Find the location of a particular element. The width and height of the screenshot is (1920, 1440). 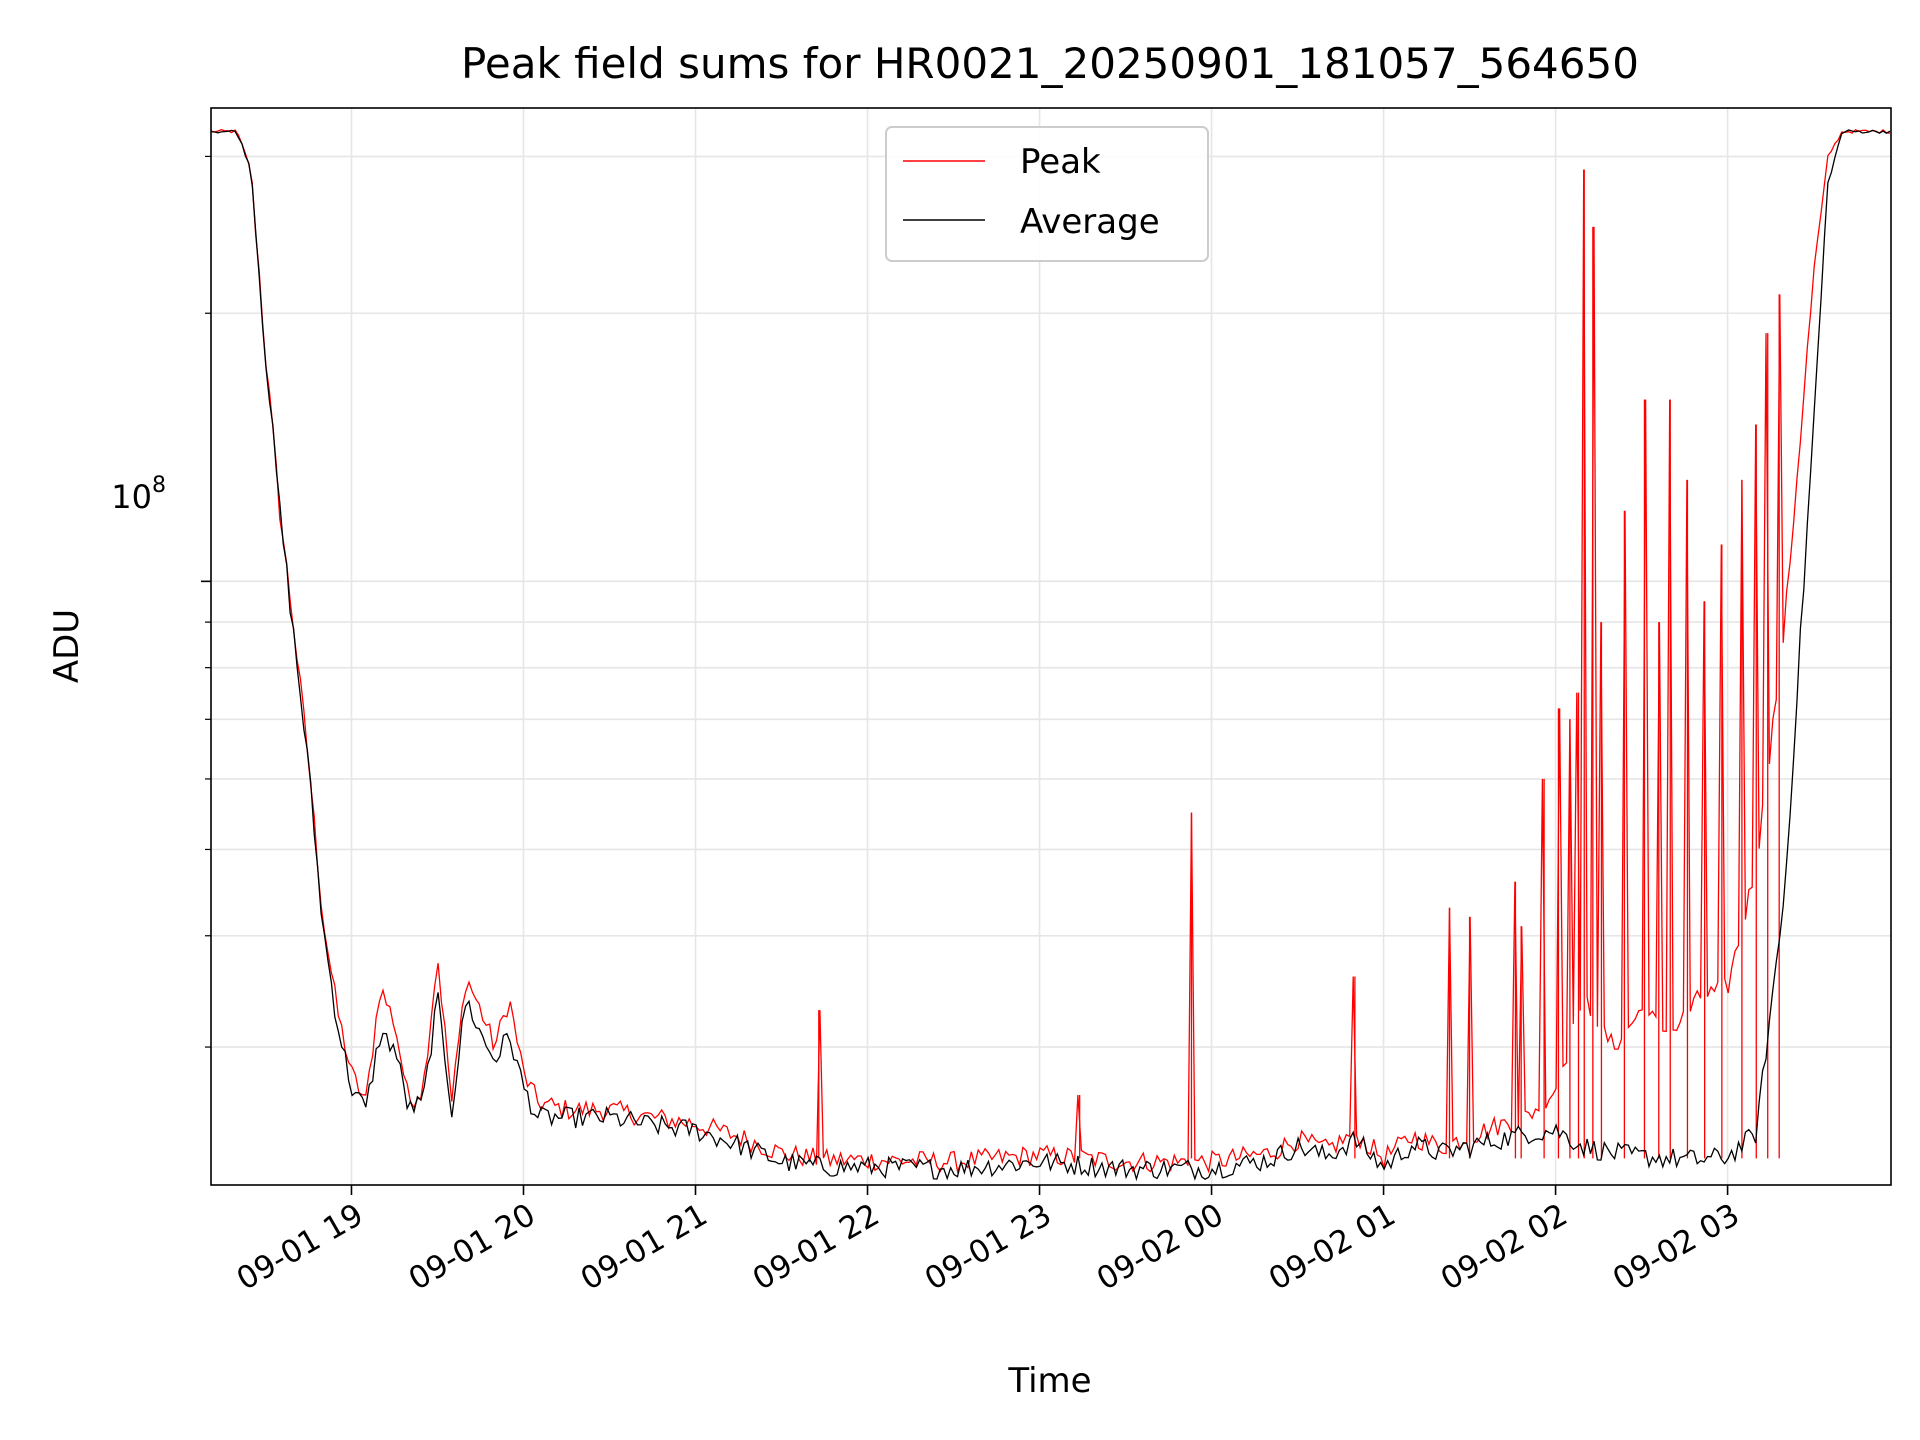

legend-peak-label: Peak is located at coordinates (1060, 162).